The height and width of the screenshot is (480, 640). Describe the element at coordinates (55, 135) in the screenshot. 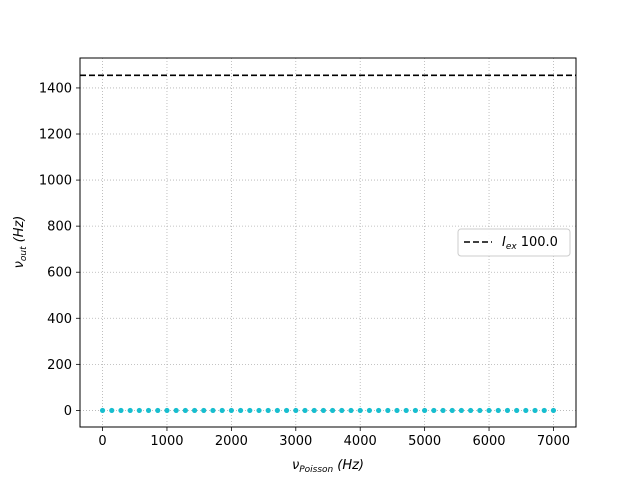

I see `y-tick-label: 1200` at that location.